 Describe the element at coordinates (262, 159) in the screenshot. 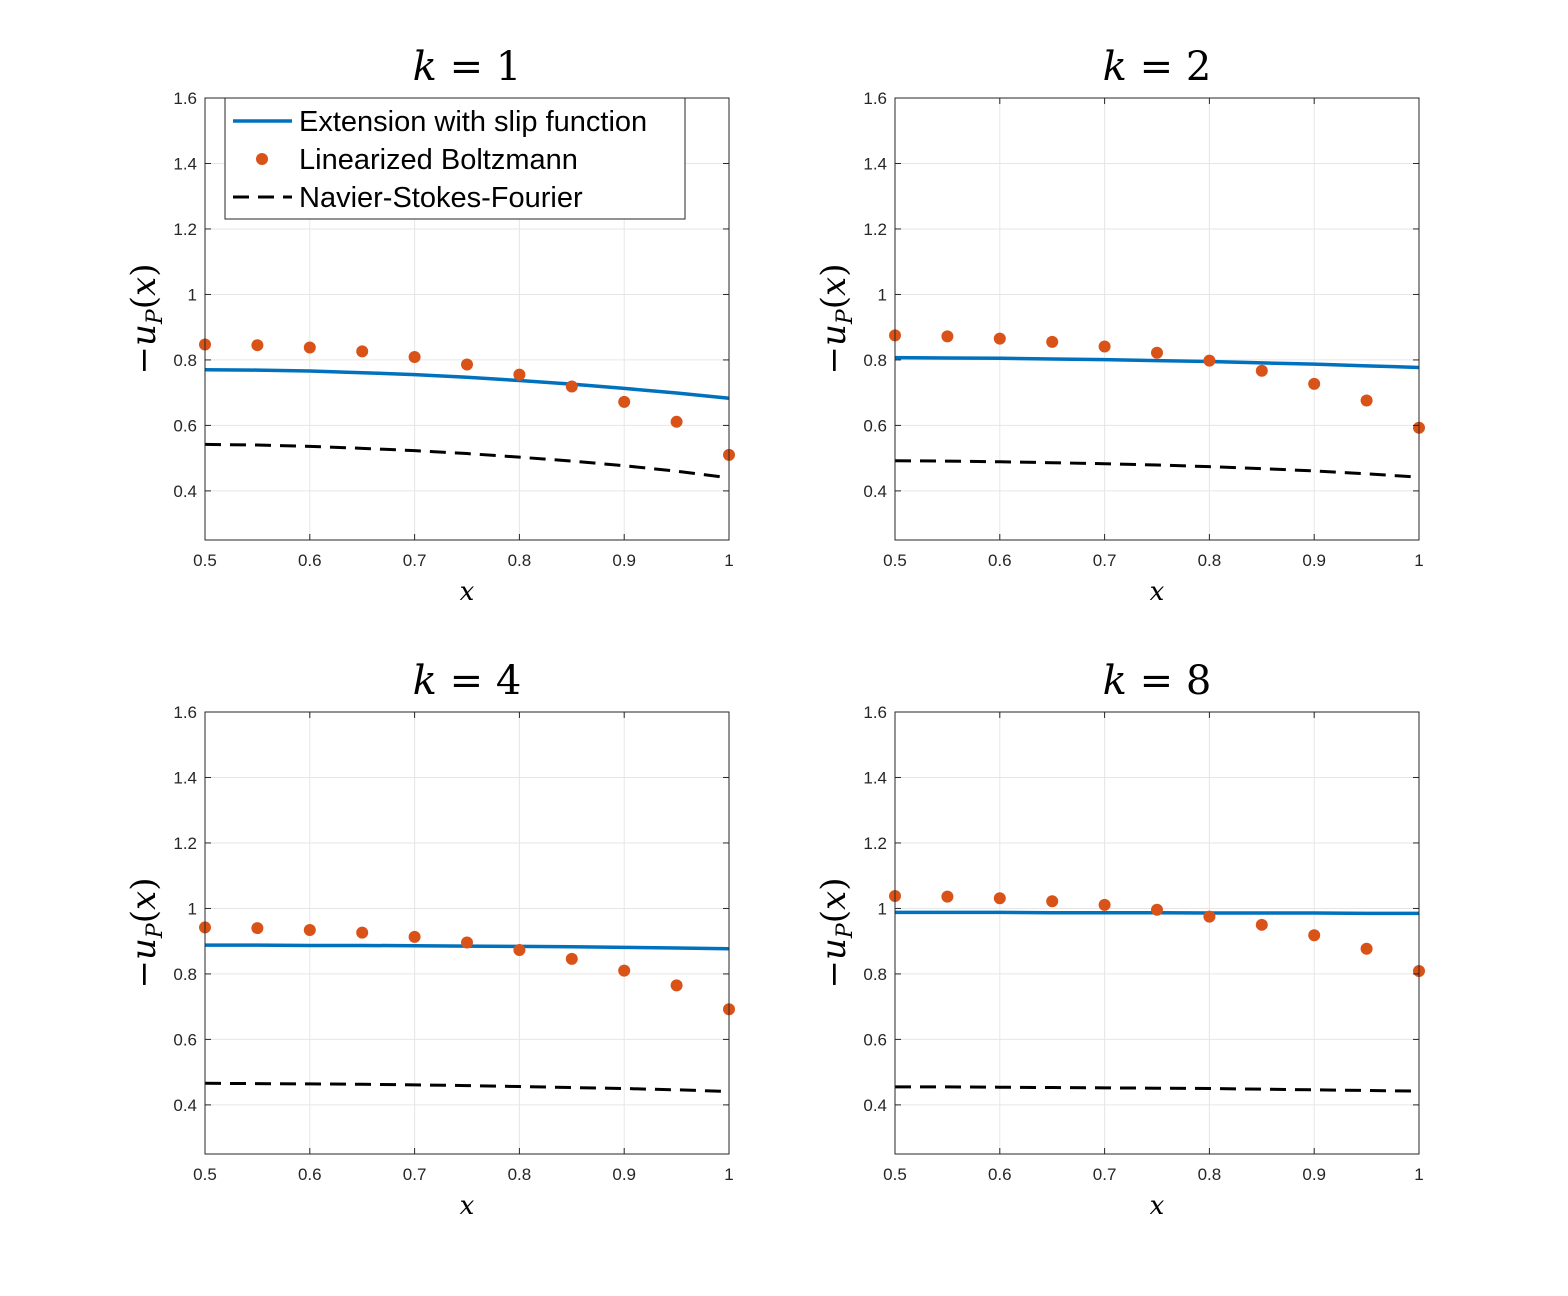

I see `legend-marker-linearized-boltzmann` at that location.